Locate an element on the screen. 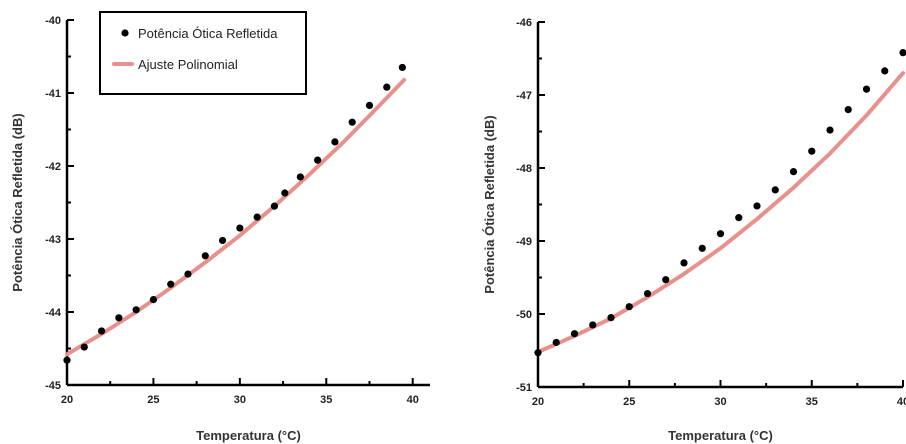 The width and height of the screenshot is (906, 444). legend-box is located at coordinates (203, 53).